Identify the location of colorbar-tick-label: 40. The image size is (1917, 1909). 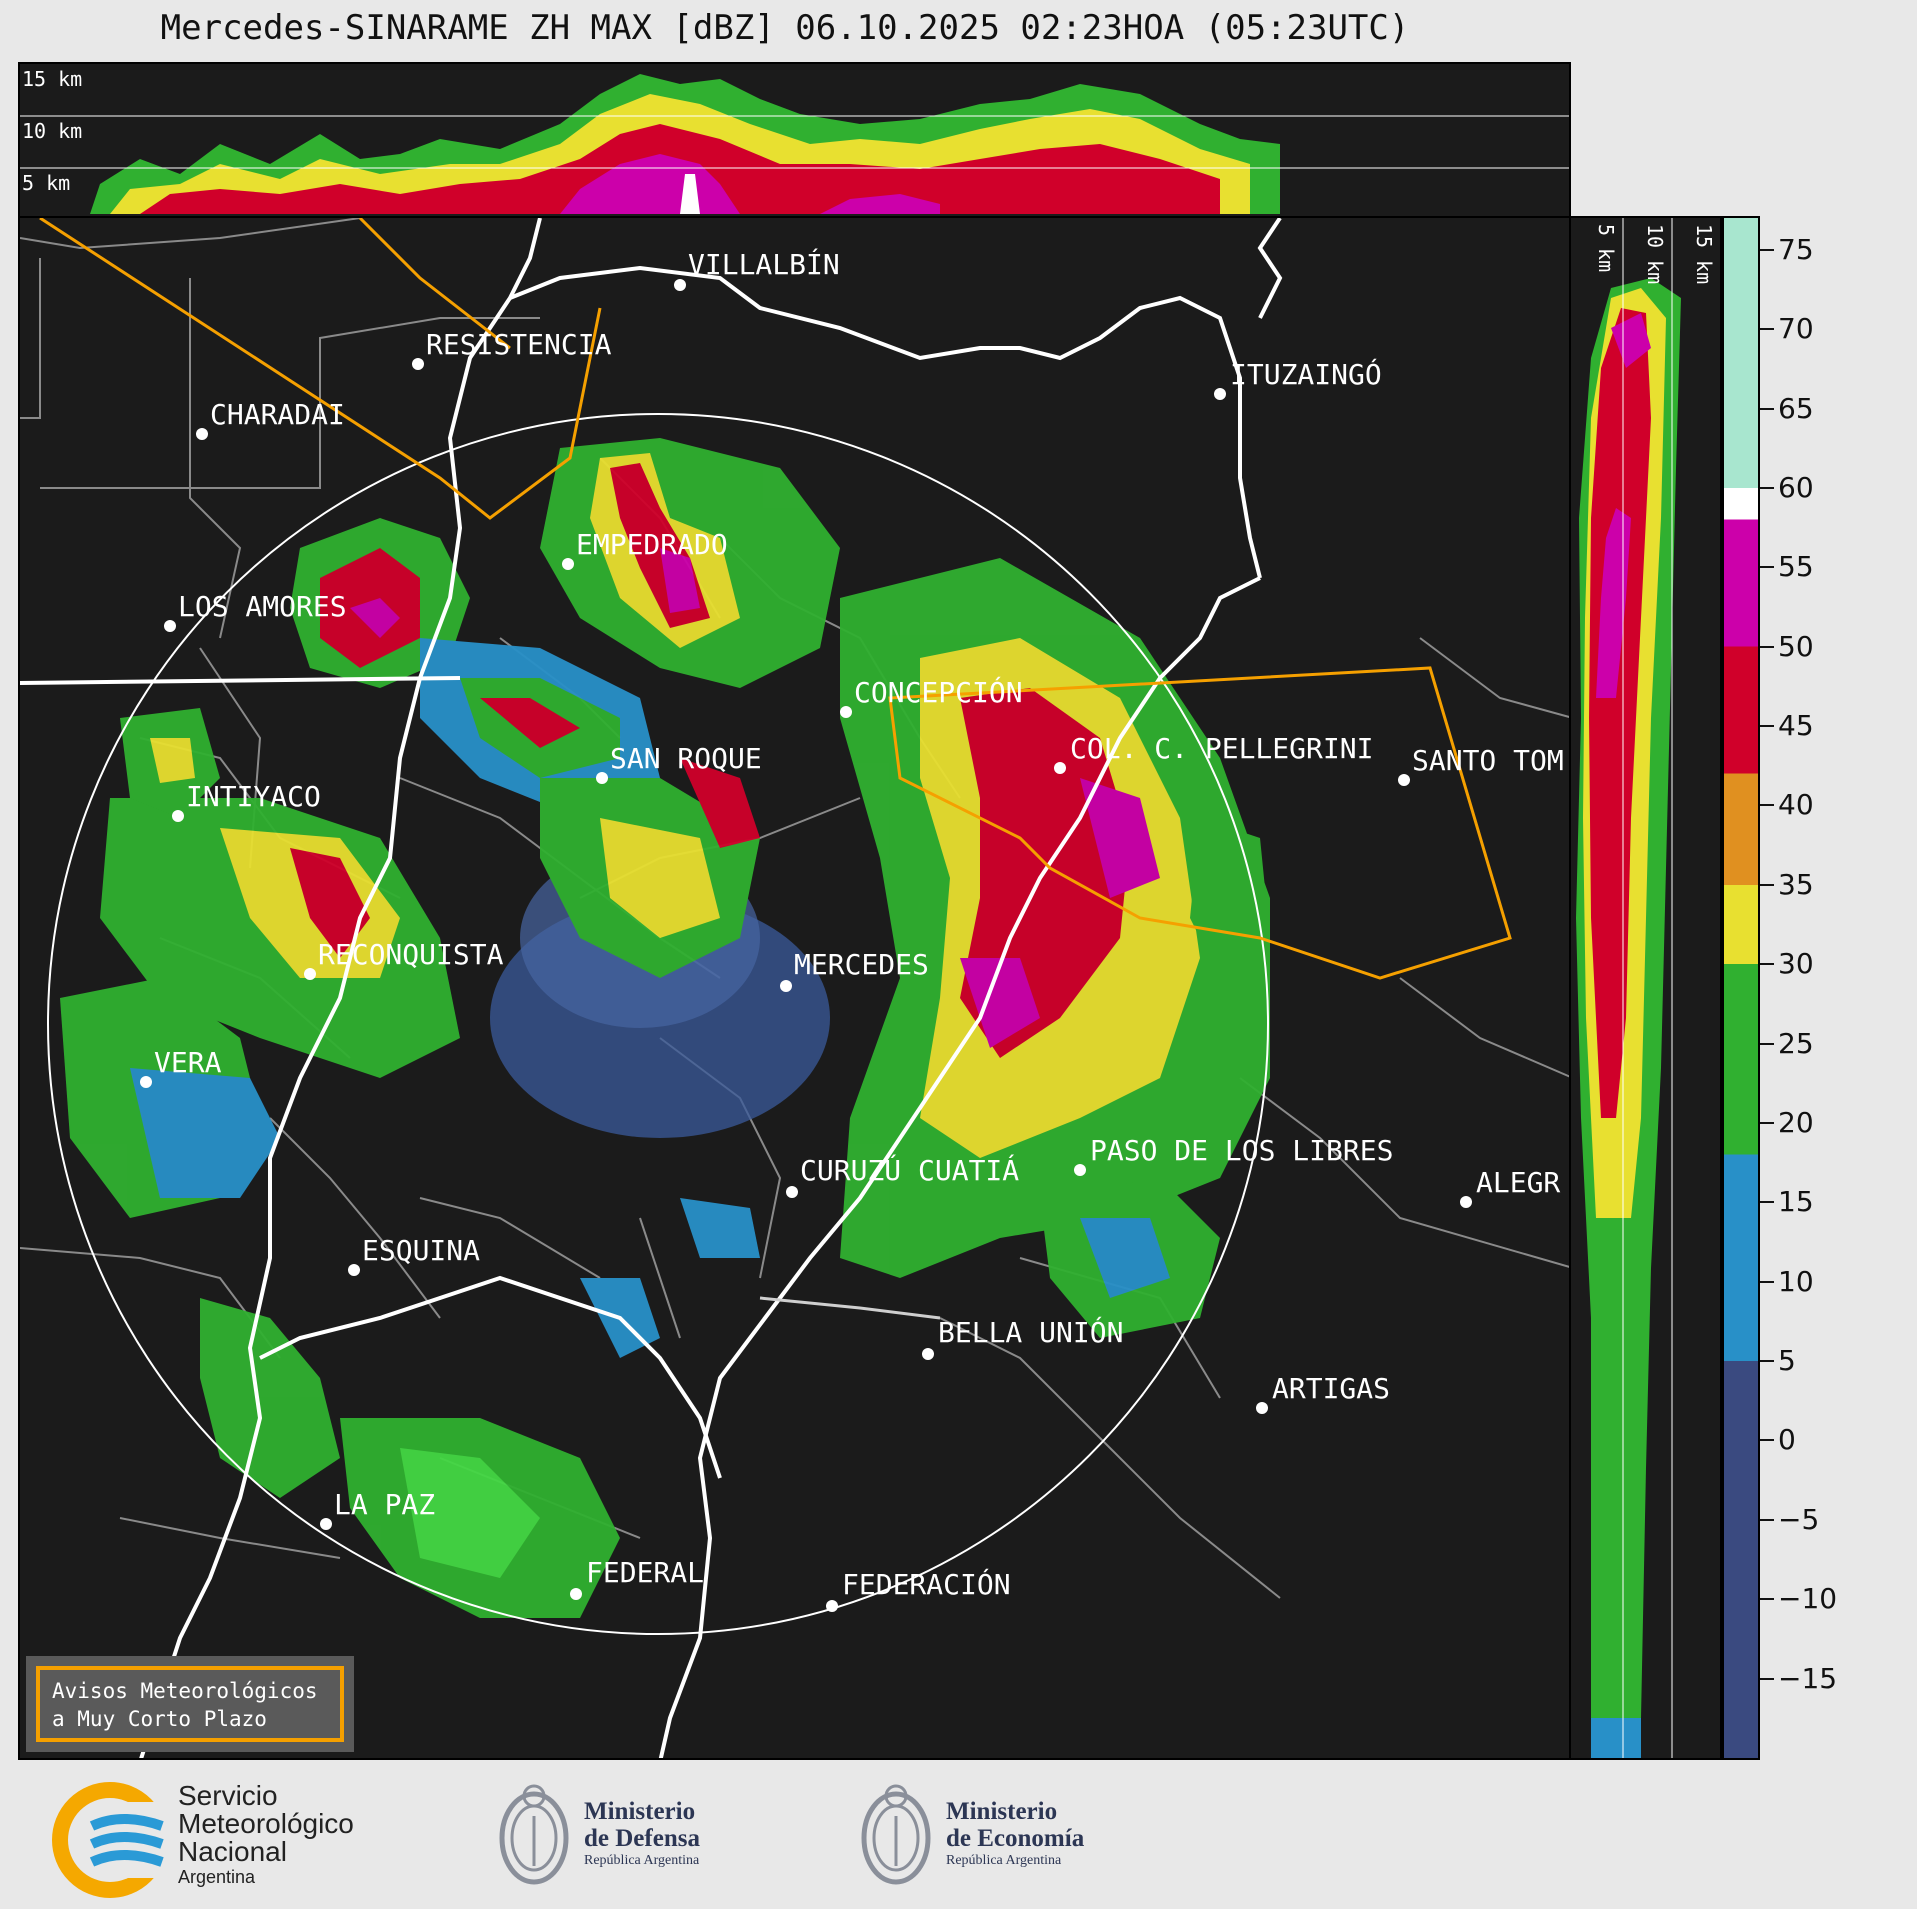
(1796, 805).